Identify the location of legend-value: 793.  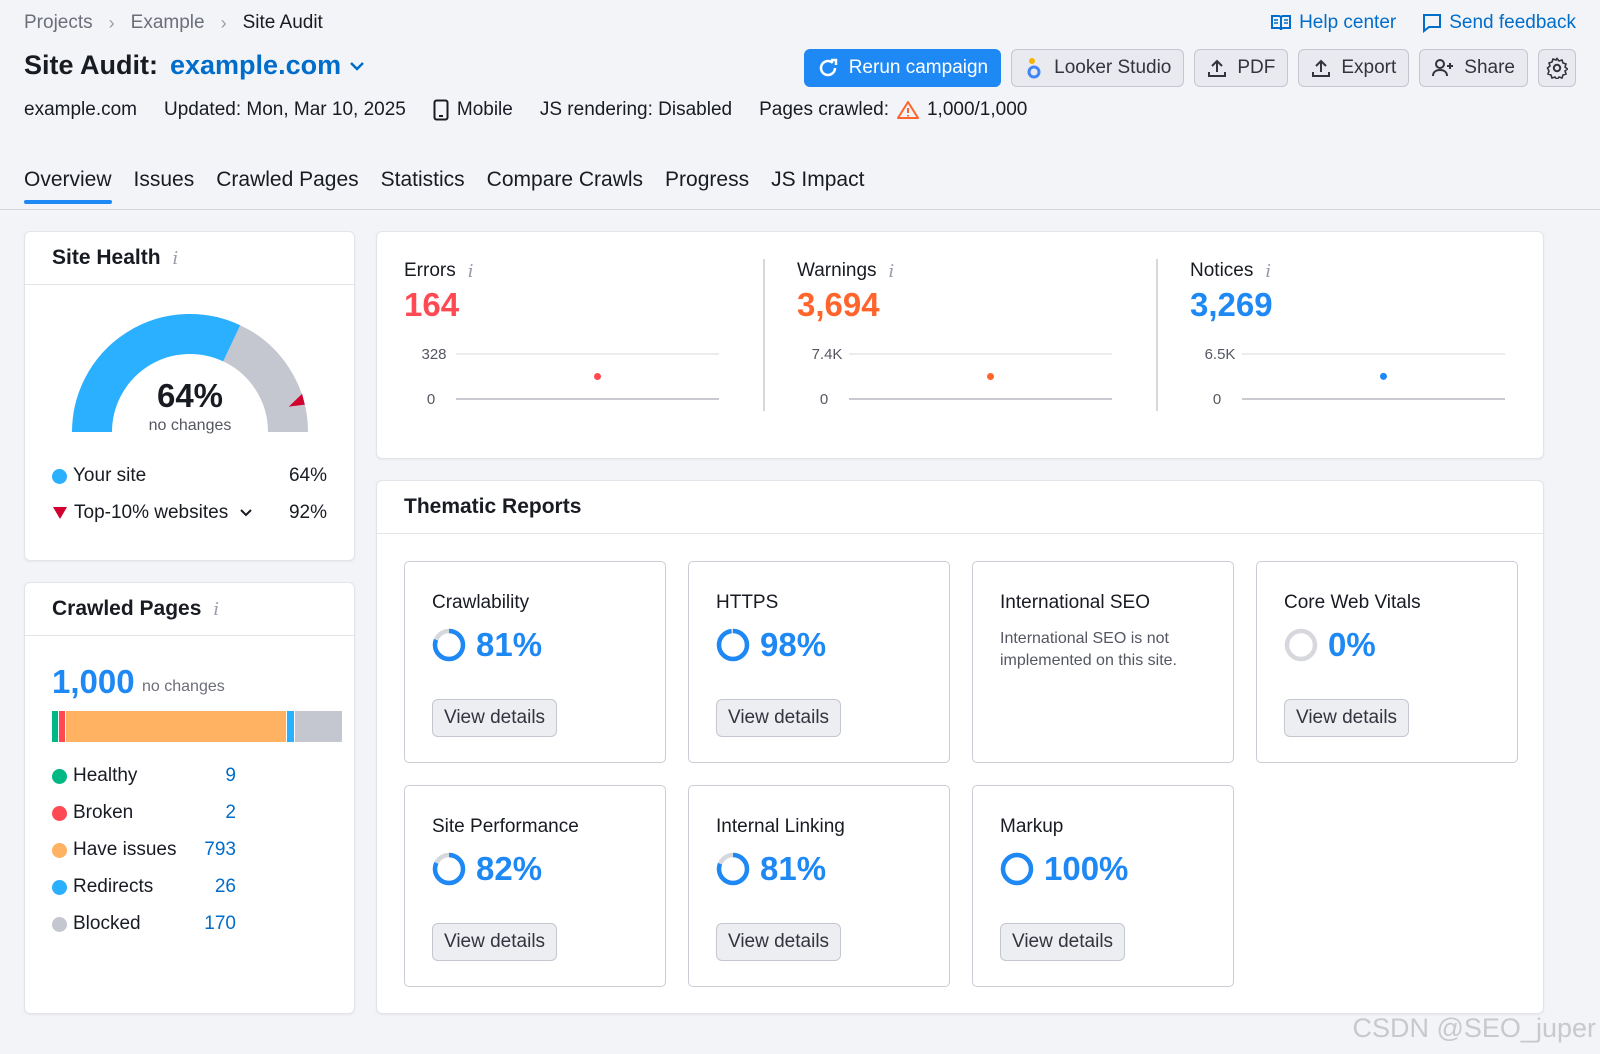
(220, 849).